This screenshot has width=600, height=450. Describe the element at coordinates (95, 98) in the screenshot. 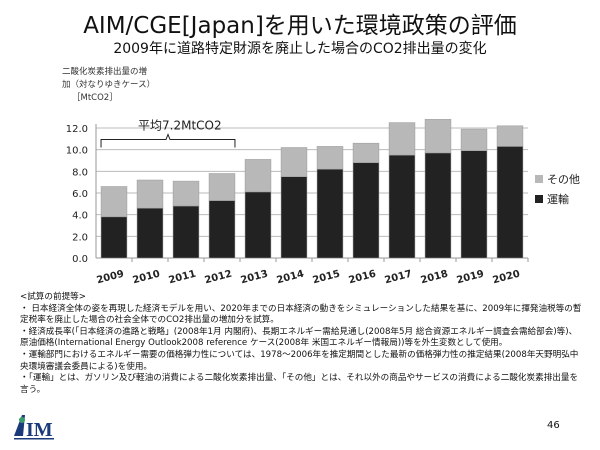

I see `y-axis-title-line: ［MtCO2］` at that location.